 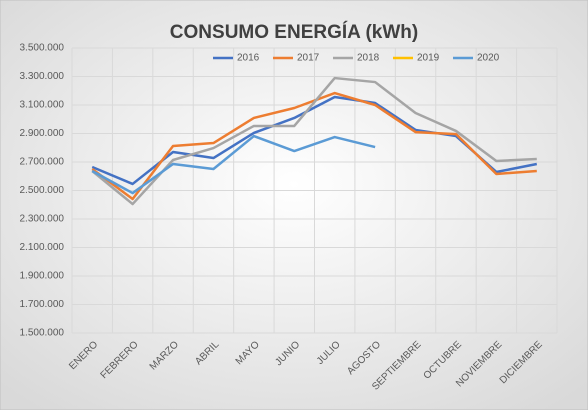 I want to click on y-tick-label: 1.500.000, so click(x=42, y=333).